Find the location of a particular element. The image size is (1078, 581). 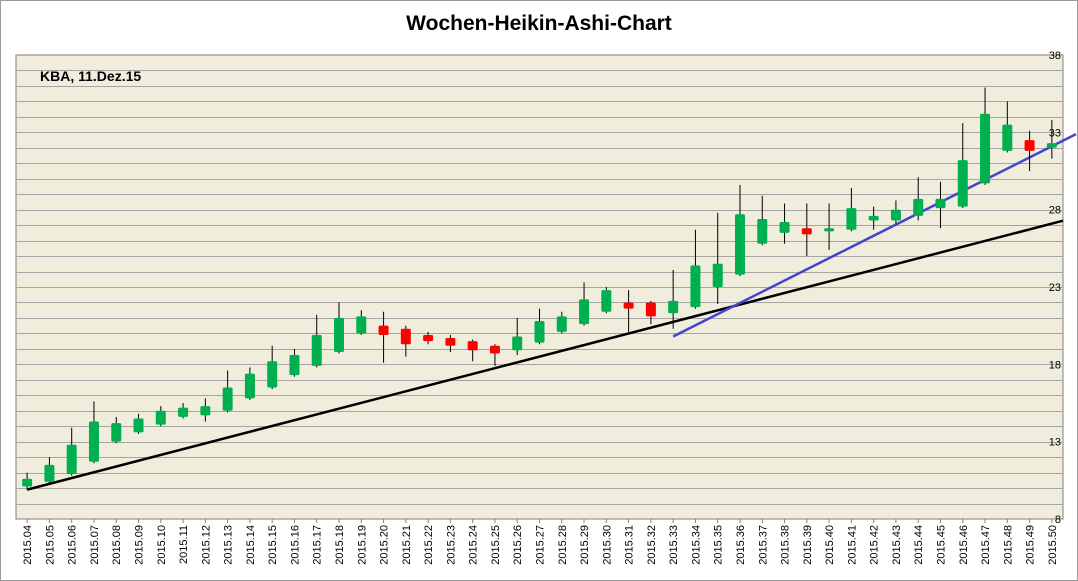

y-tick-label: 18 is located at coordinates (1055, 365).